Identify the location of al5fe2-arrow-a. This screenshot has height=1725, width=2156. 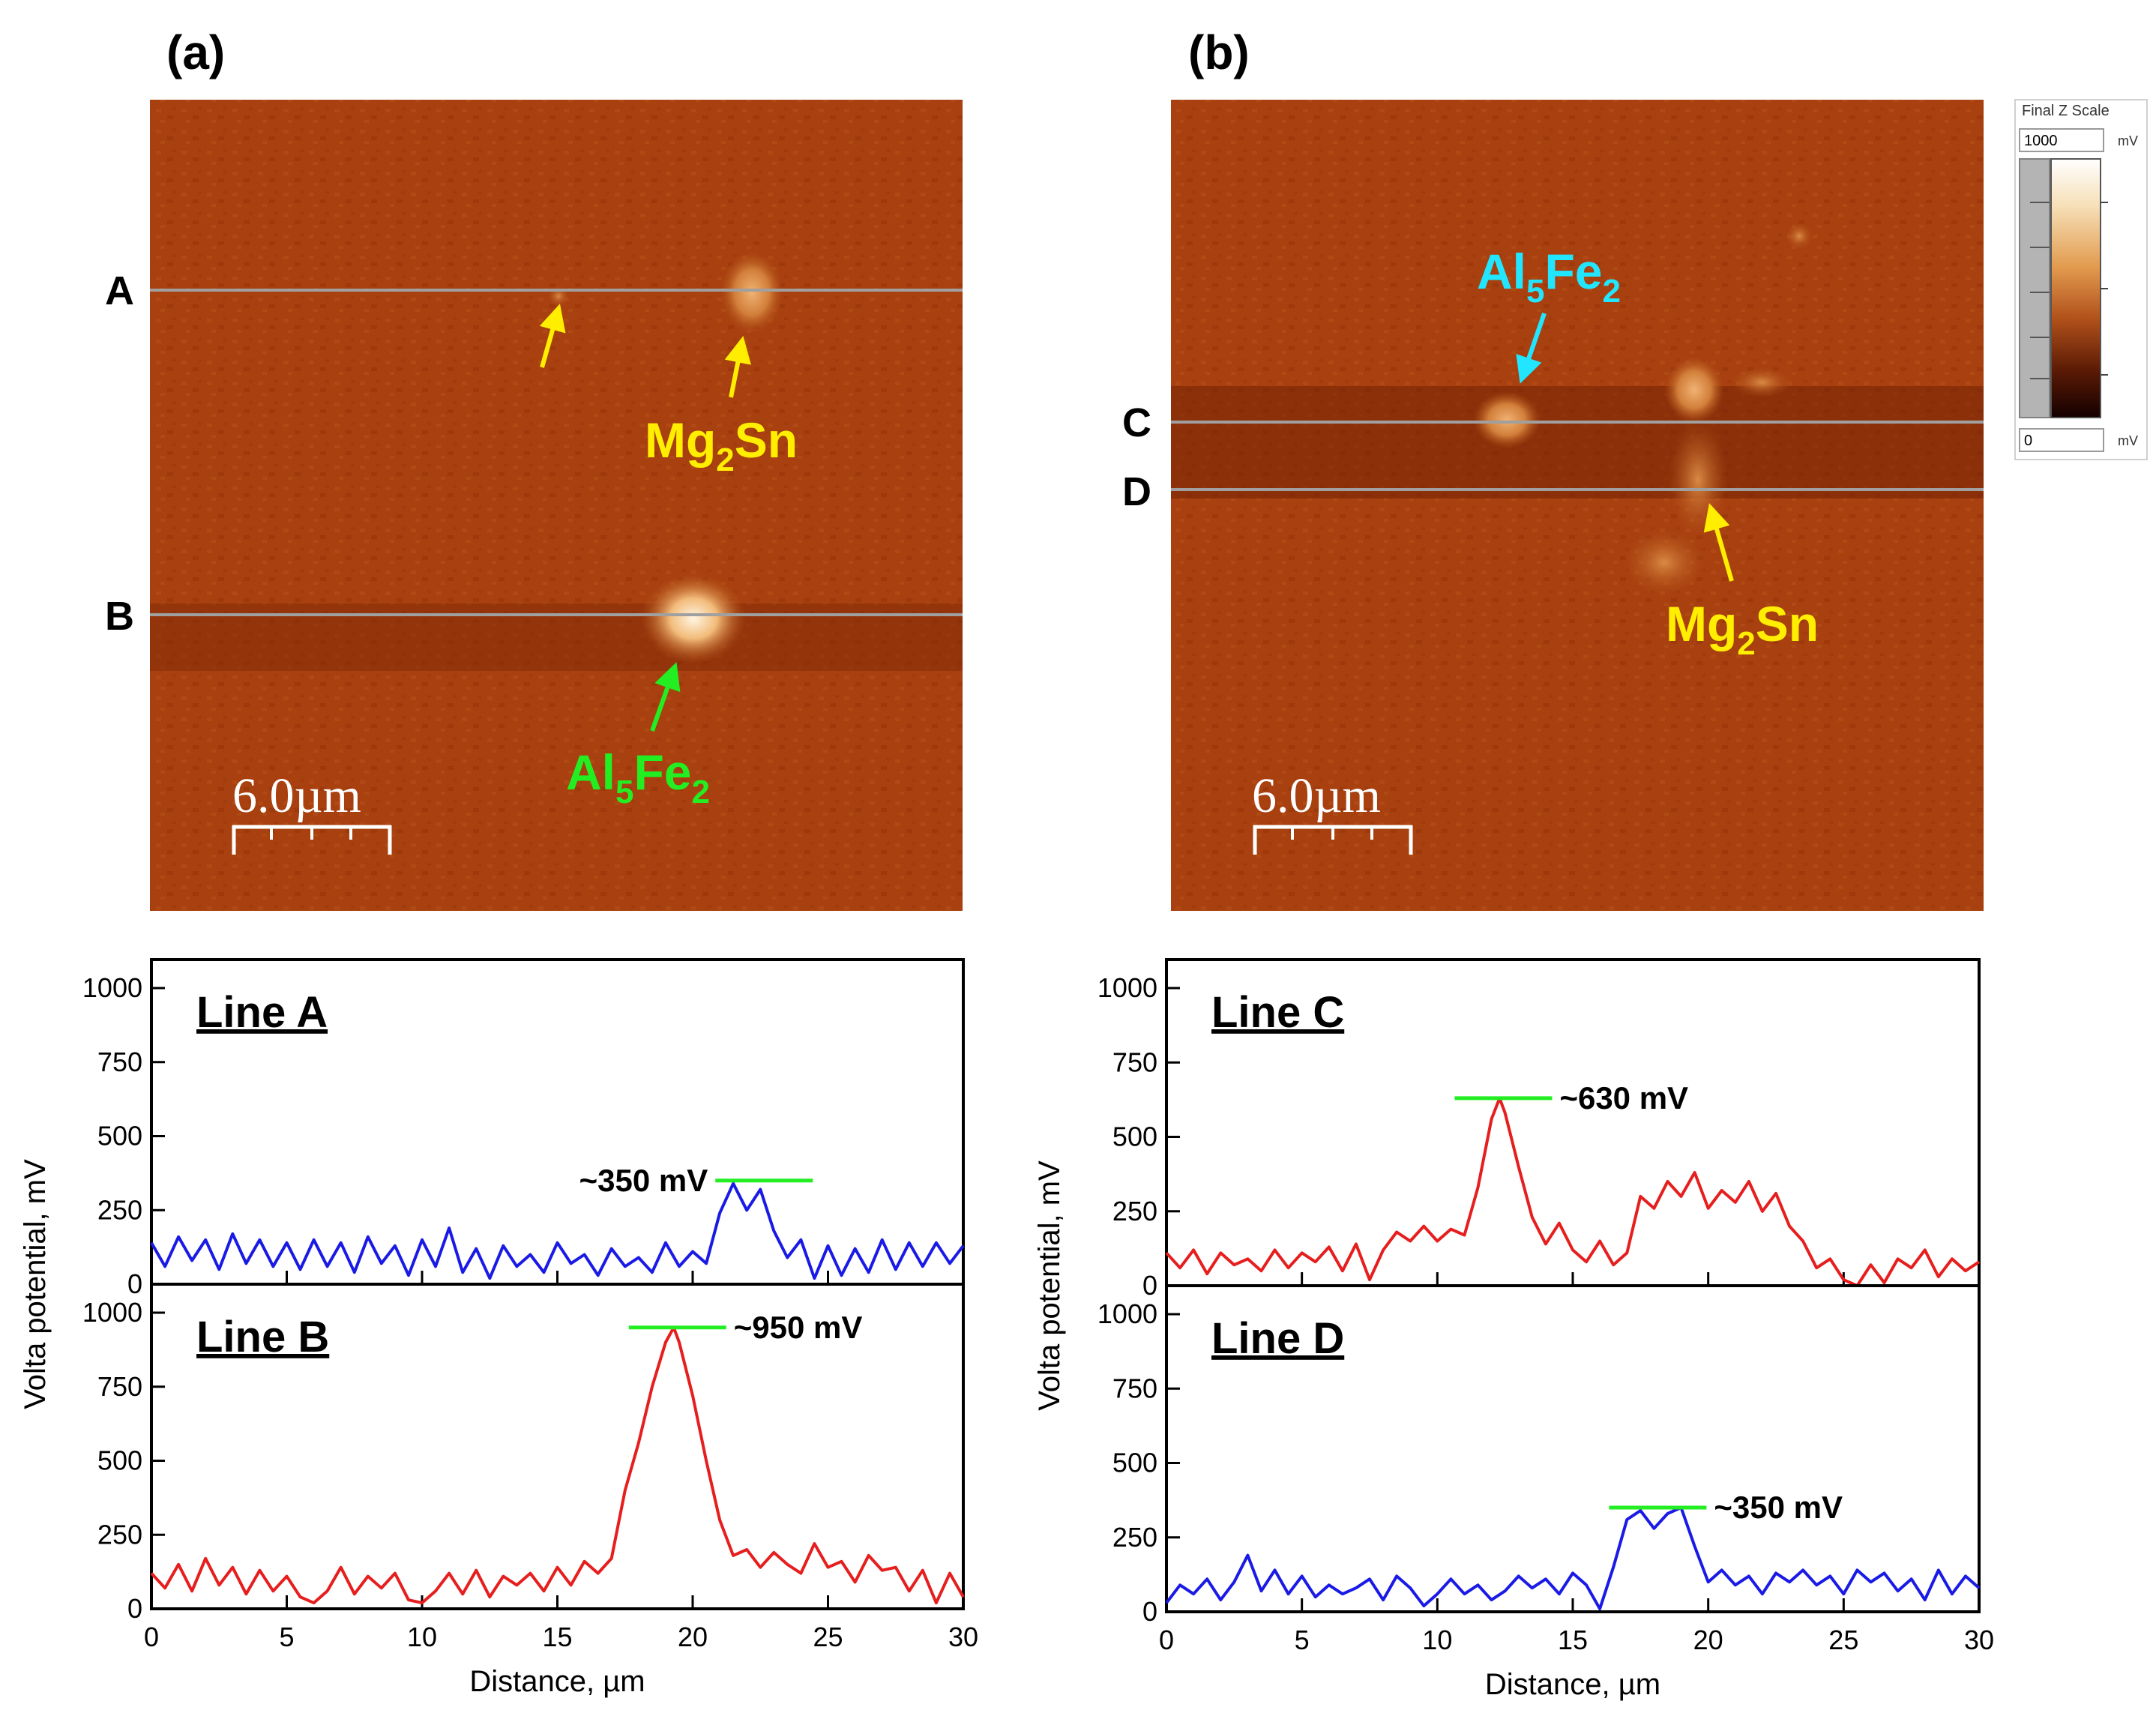
(665, 697).